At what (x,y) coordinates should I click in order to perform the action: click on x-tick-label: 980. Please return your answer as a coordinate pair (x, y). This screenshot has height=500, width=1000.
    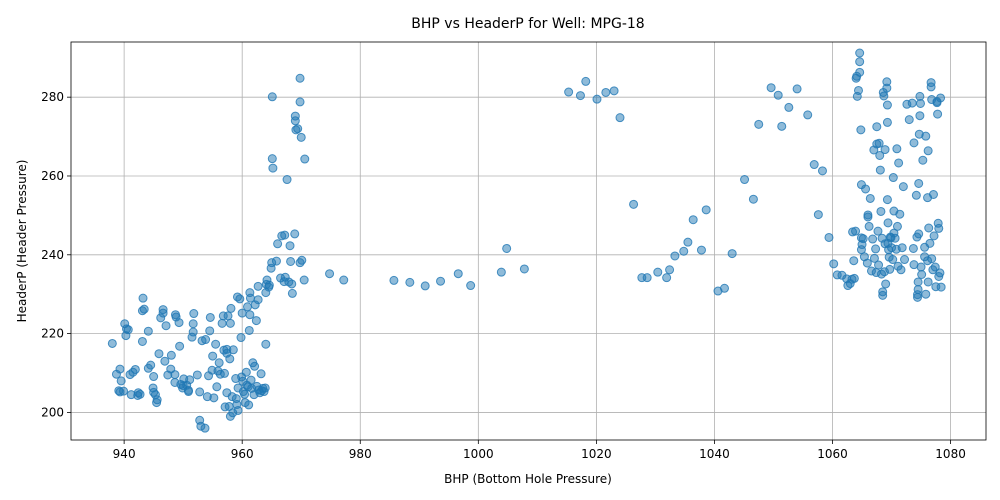
    Looking at the image, I should click on (360, 454).